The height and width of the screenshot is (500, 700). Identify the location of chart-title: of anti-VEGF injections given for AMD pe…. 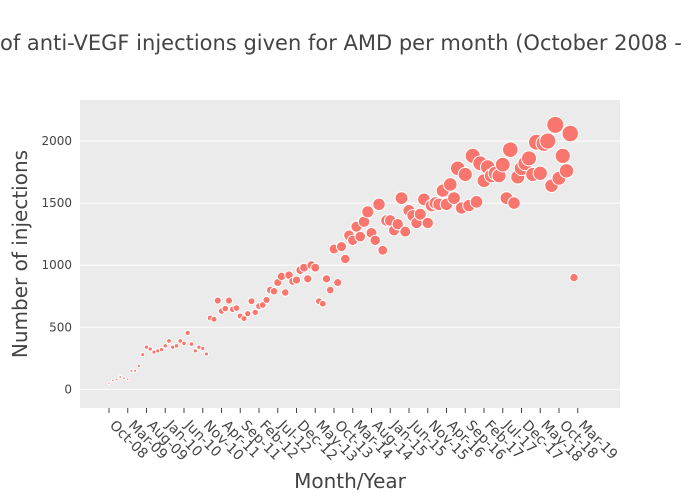
(341, 43).